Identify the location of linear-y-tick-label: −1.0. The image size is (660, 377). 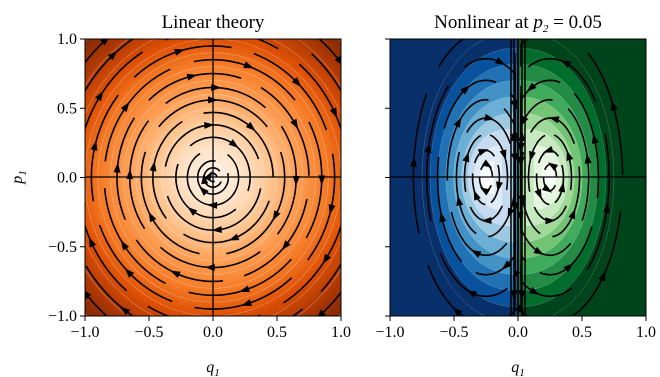
(62, 316).